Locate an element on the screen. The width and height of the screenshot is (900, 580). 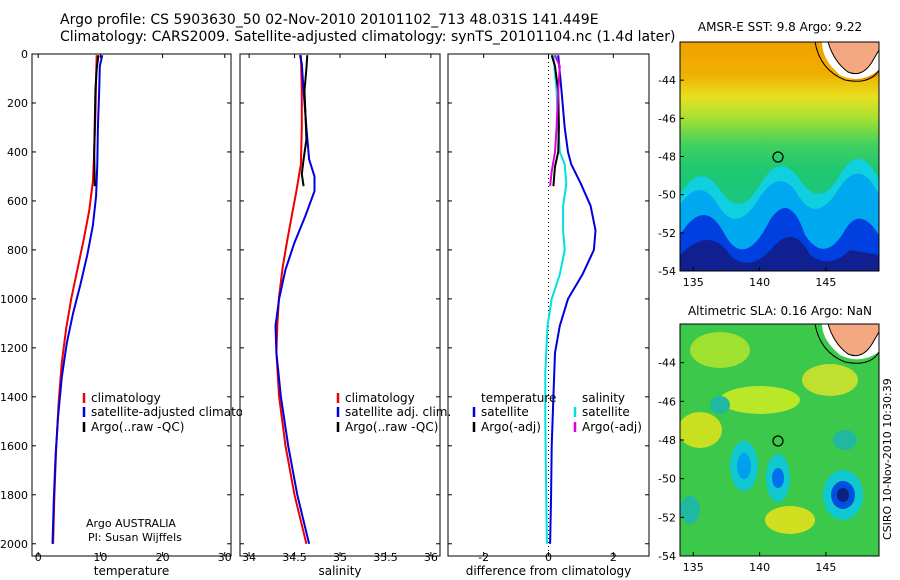
x-tick-label: 34.5 is located at coordinates (294, 557).